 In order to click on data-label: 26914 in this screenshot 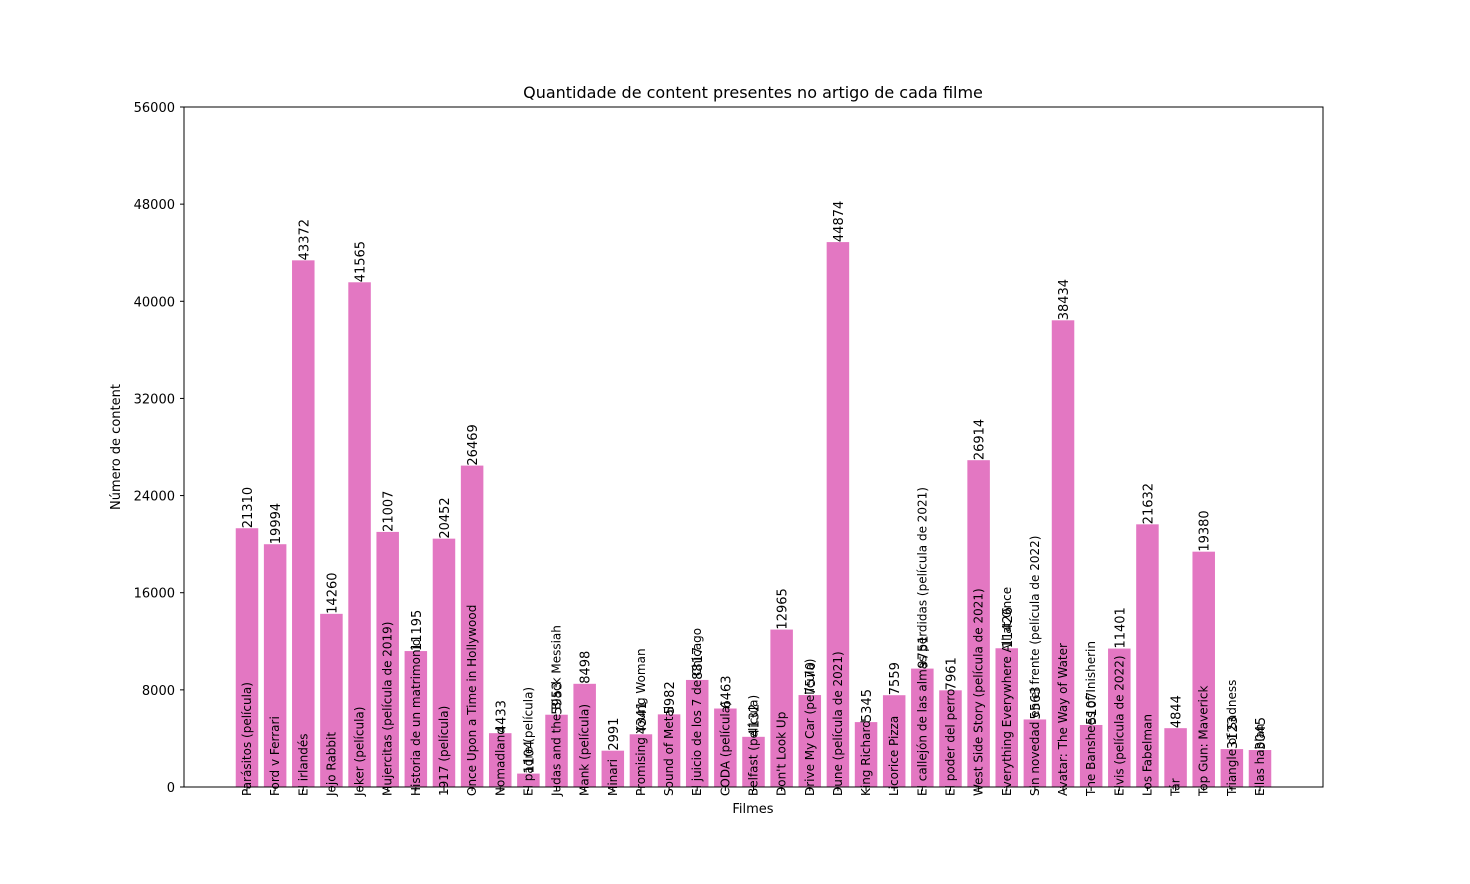, I will do `click(980, 439)`.